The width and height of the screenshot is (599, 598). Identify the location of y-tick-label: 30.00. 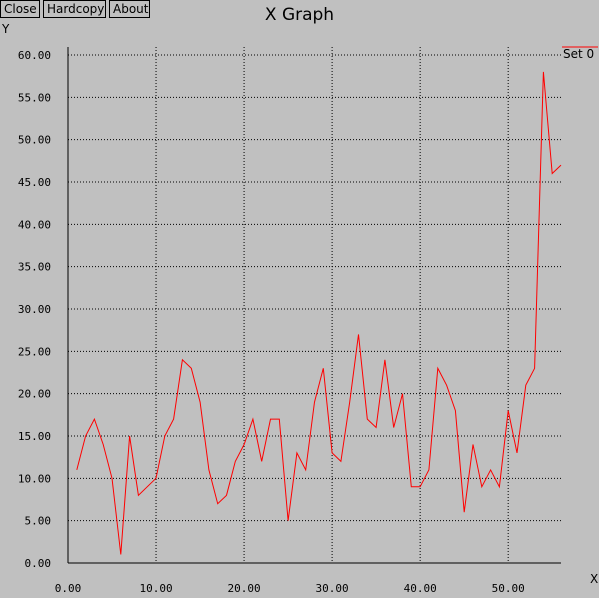
(34, 309).